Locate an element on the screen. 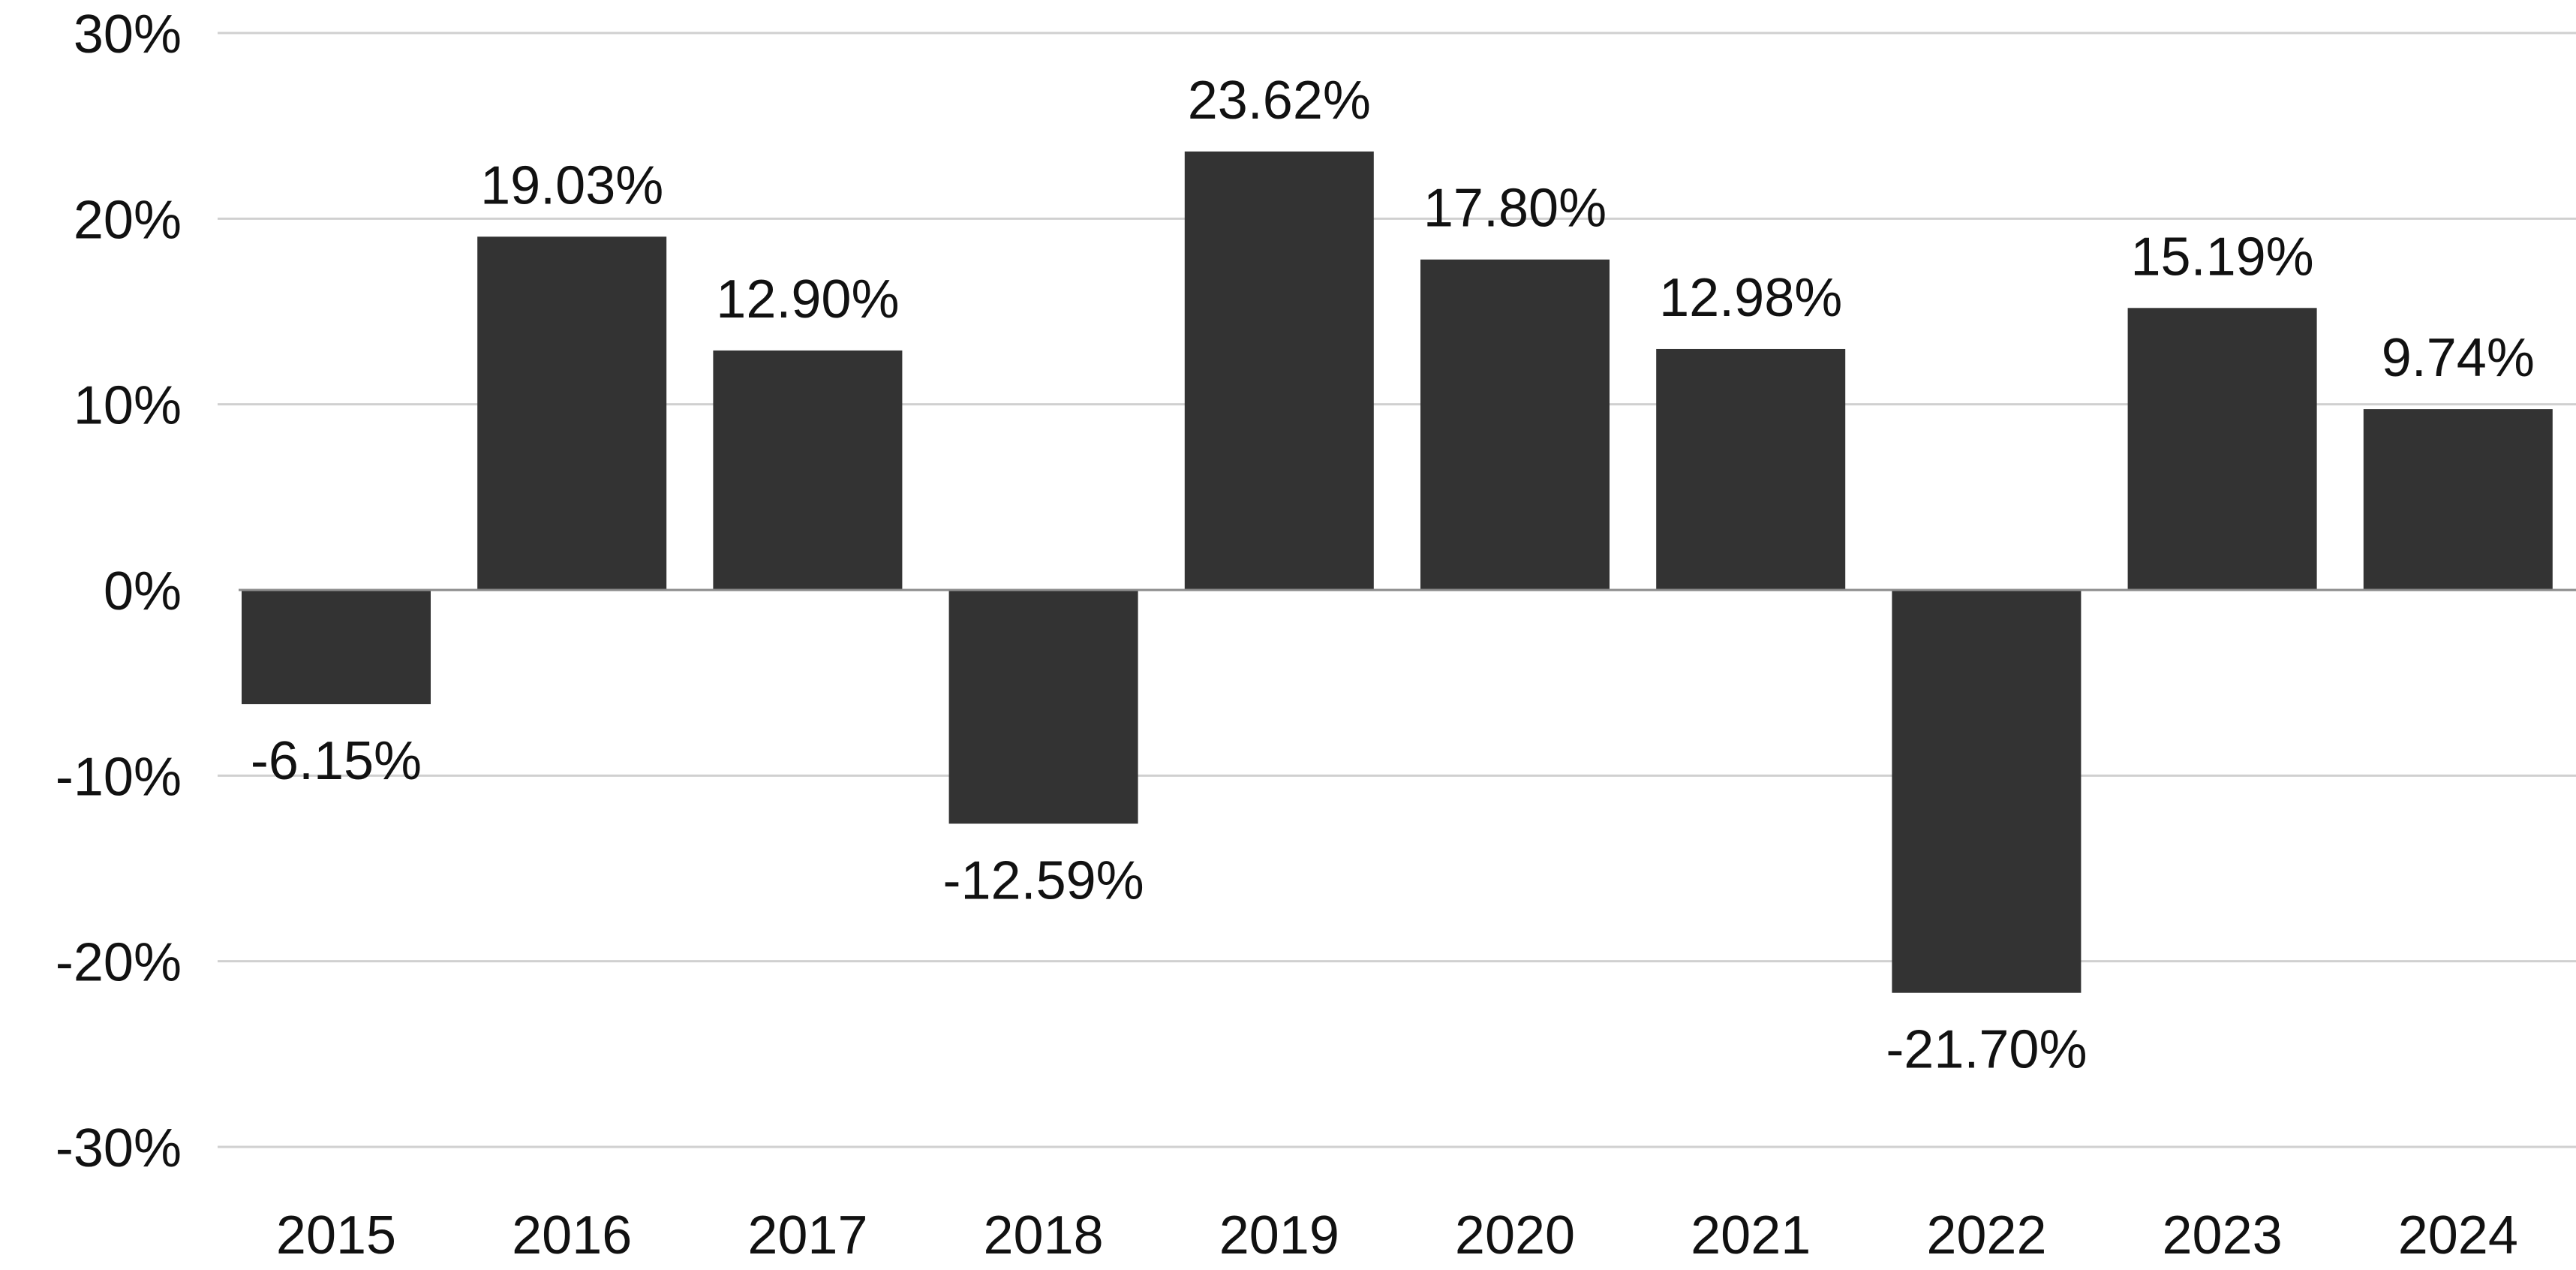 This screenshot has height=1270, width=2576. x-tick-label: 2020 is located at coordinates (1515, 1235).